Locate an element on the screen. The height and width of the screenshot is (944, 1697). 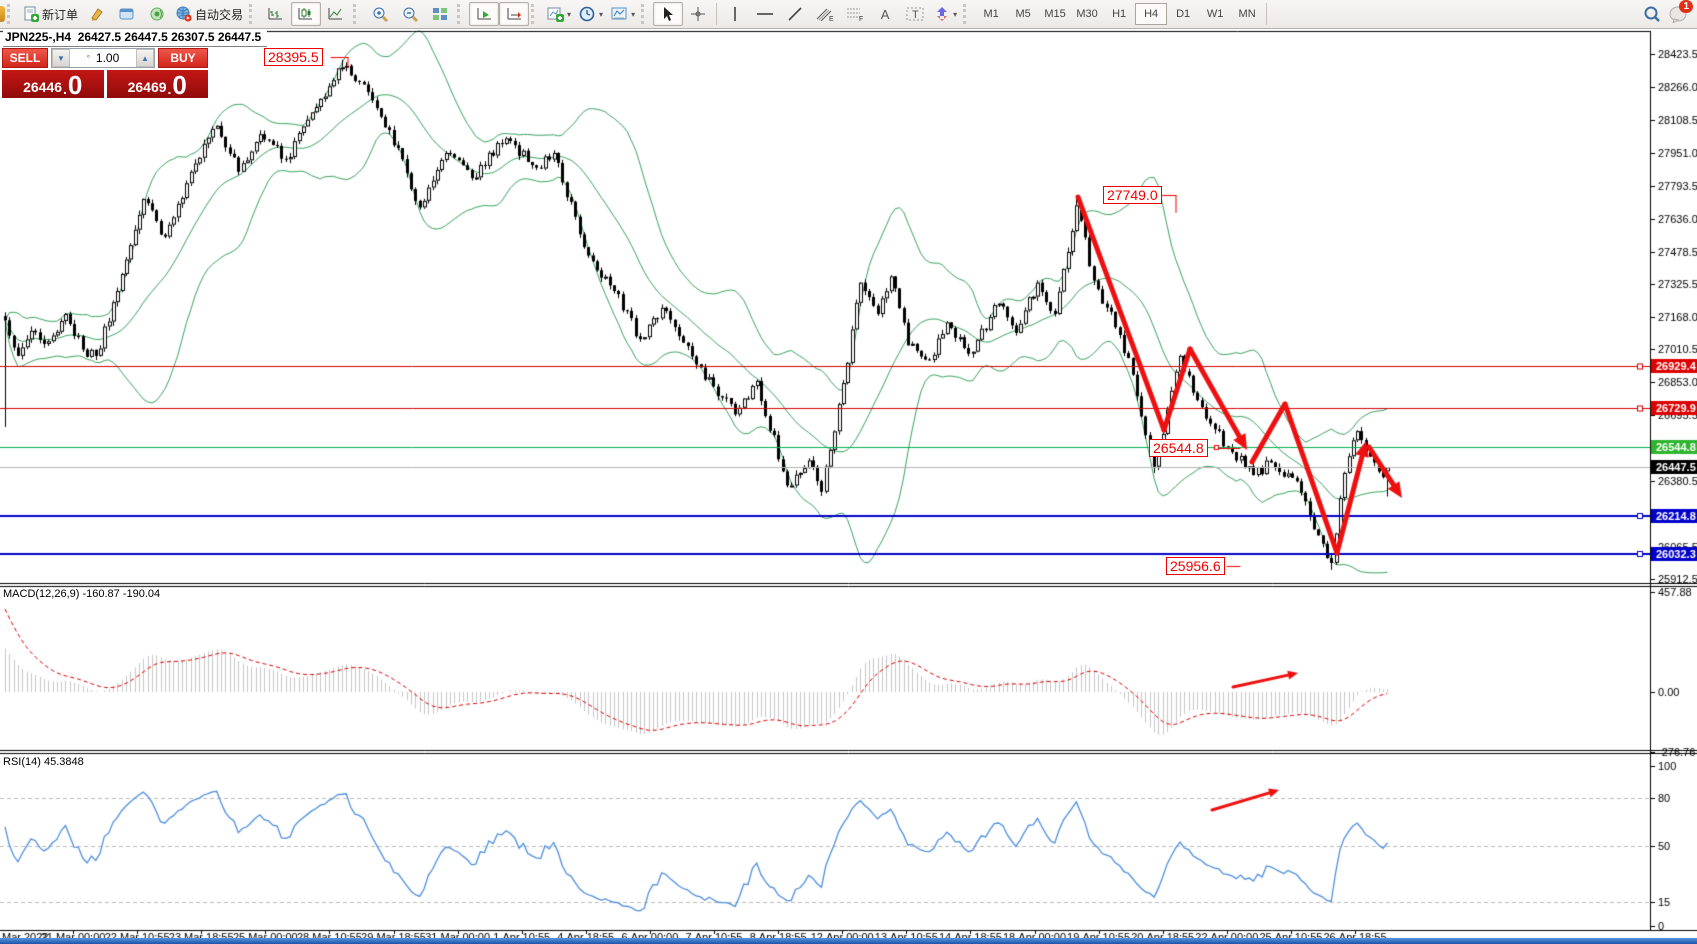
navigator-button is located at coordinates (157, 14).